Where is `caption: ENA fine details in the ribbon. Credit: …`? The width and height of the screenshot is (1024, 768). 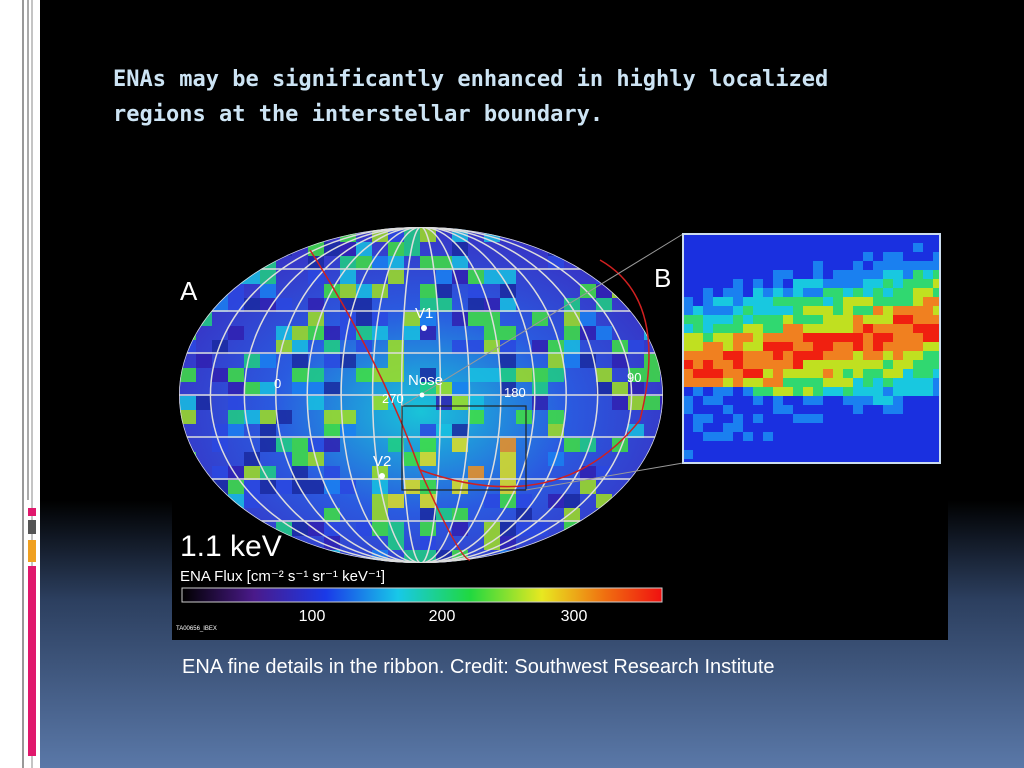 caption: ENA fine details in the ribbon. Credit: … is located at coordinates (478, 667).